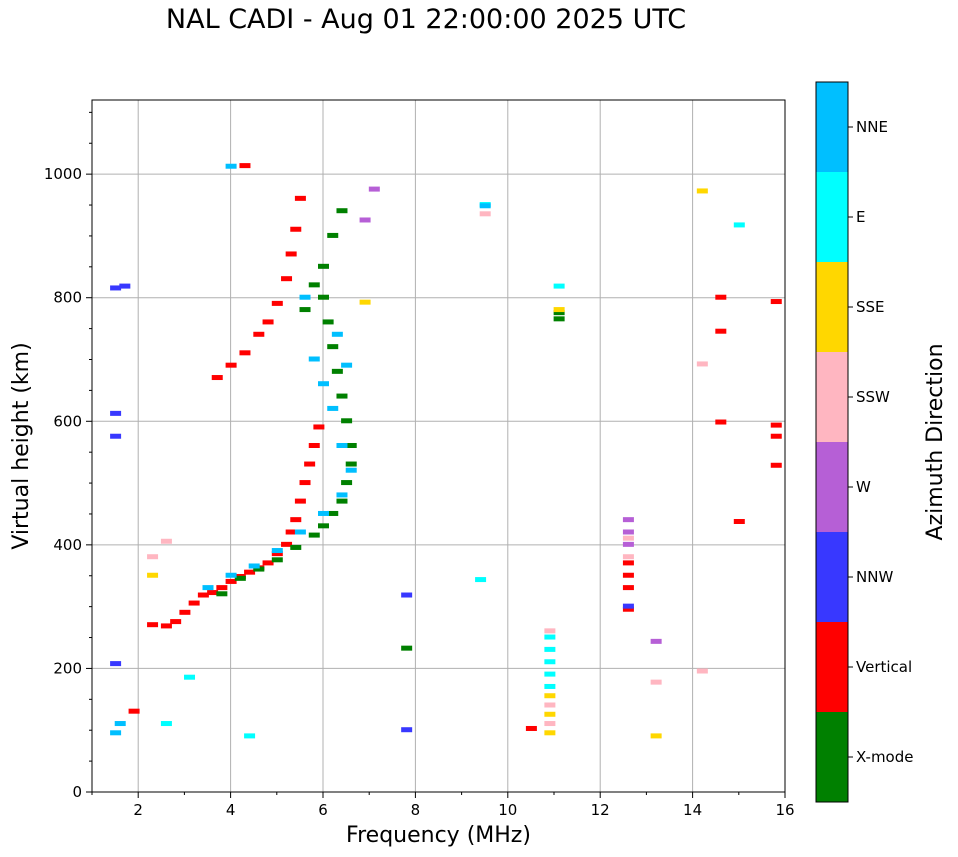 The image size is (958, 857). What do you see at coordinates (67, 298) in the screenshot?
I see `y-tick-label: 800` at bounding box center [67, 298].